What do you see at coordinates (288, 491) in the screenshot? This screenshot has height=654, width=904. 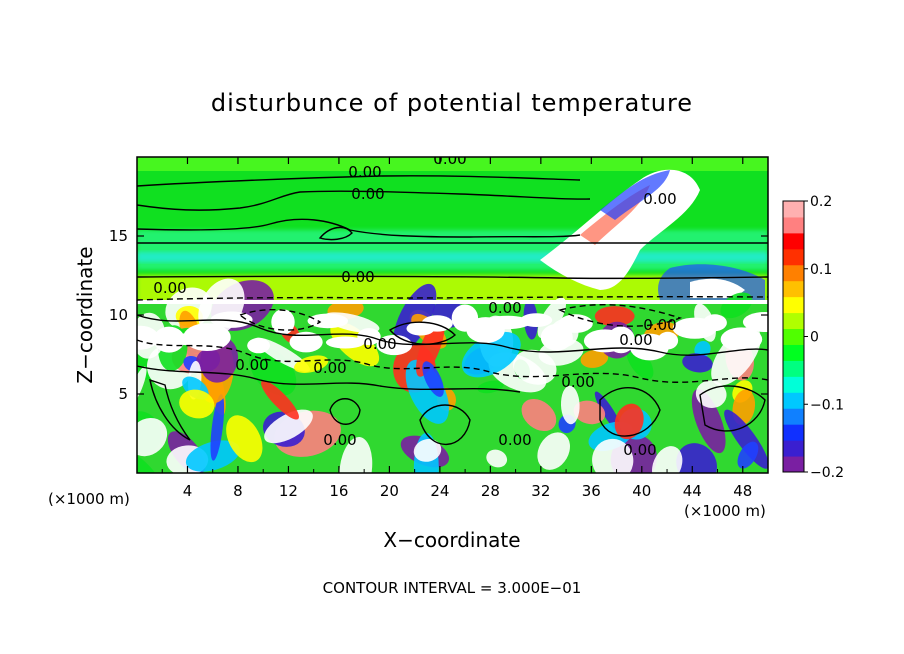 I see `x-tick-label: 12` at bounding box center [288, 491].